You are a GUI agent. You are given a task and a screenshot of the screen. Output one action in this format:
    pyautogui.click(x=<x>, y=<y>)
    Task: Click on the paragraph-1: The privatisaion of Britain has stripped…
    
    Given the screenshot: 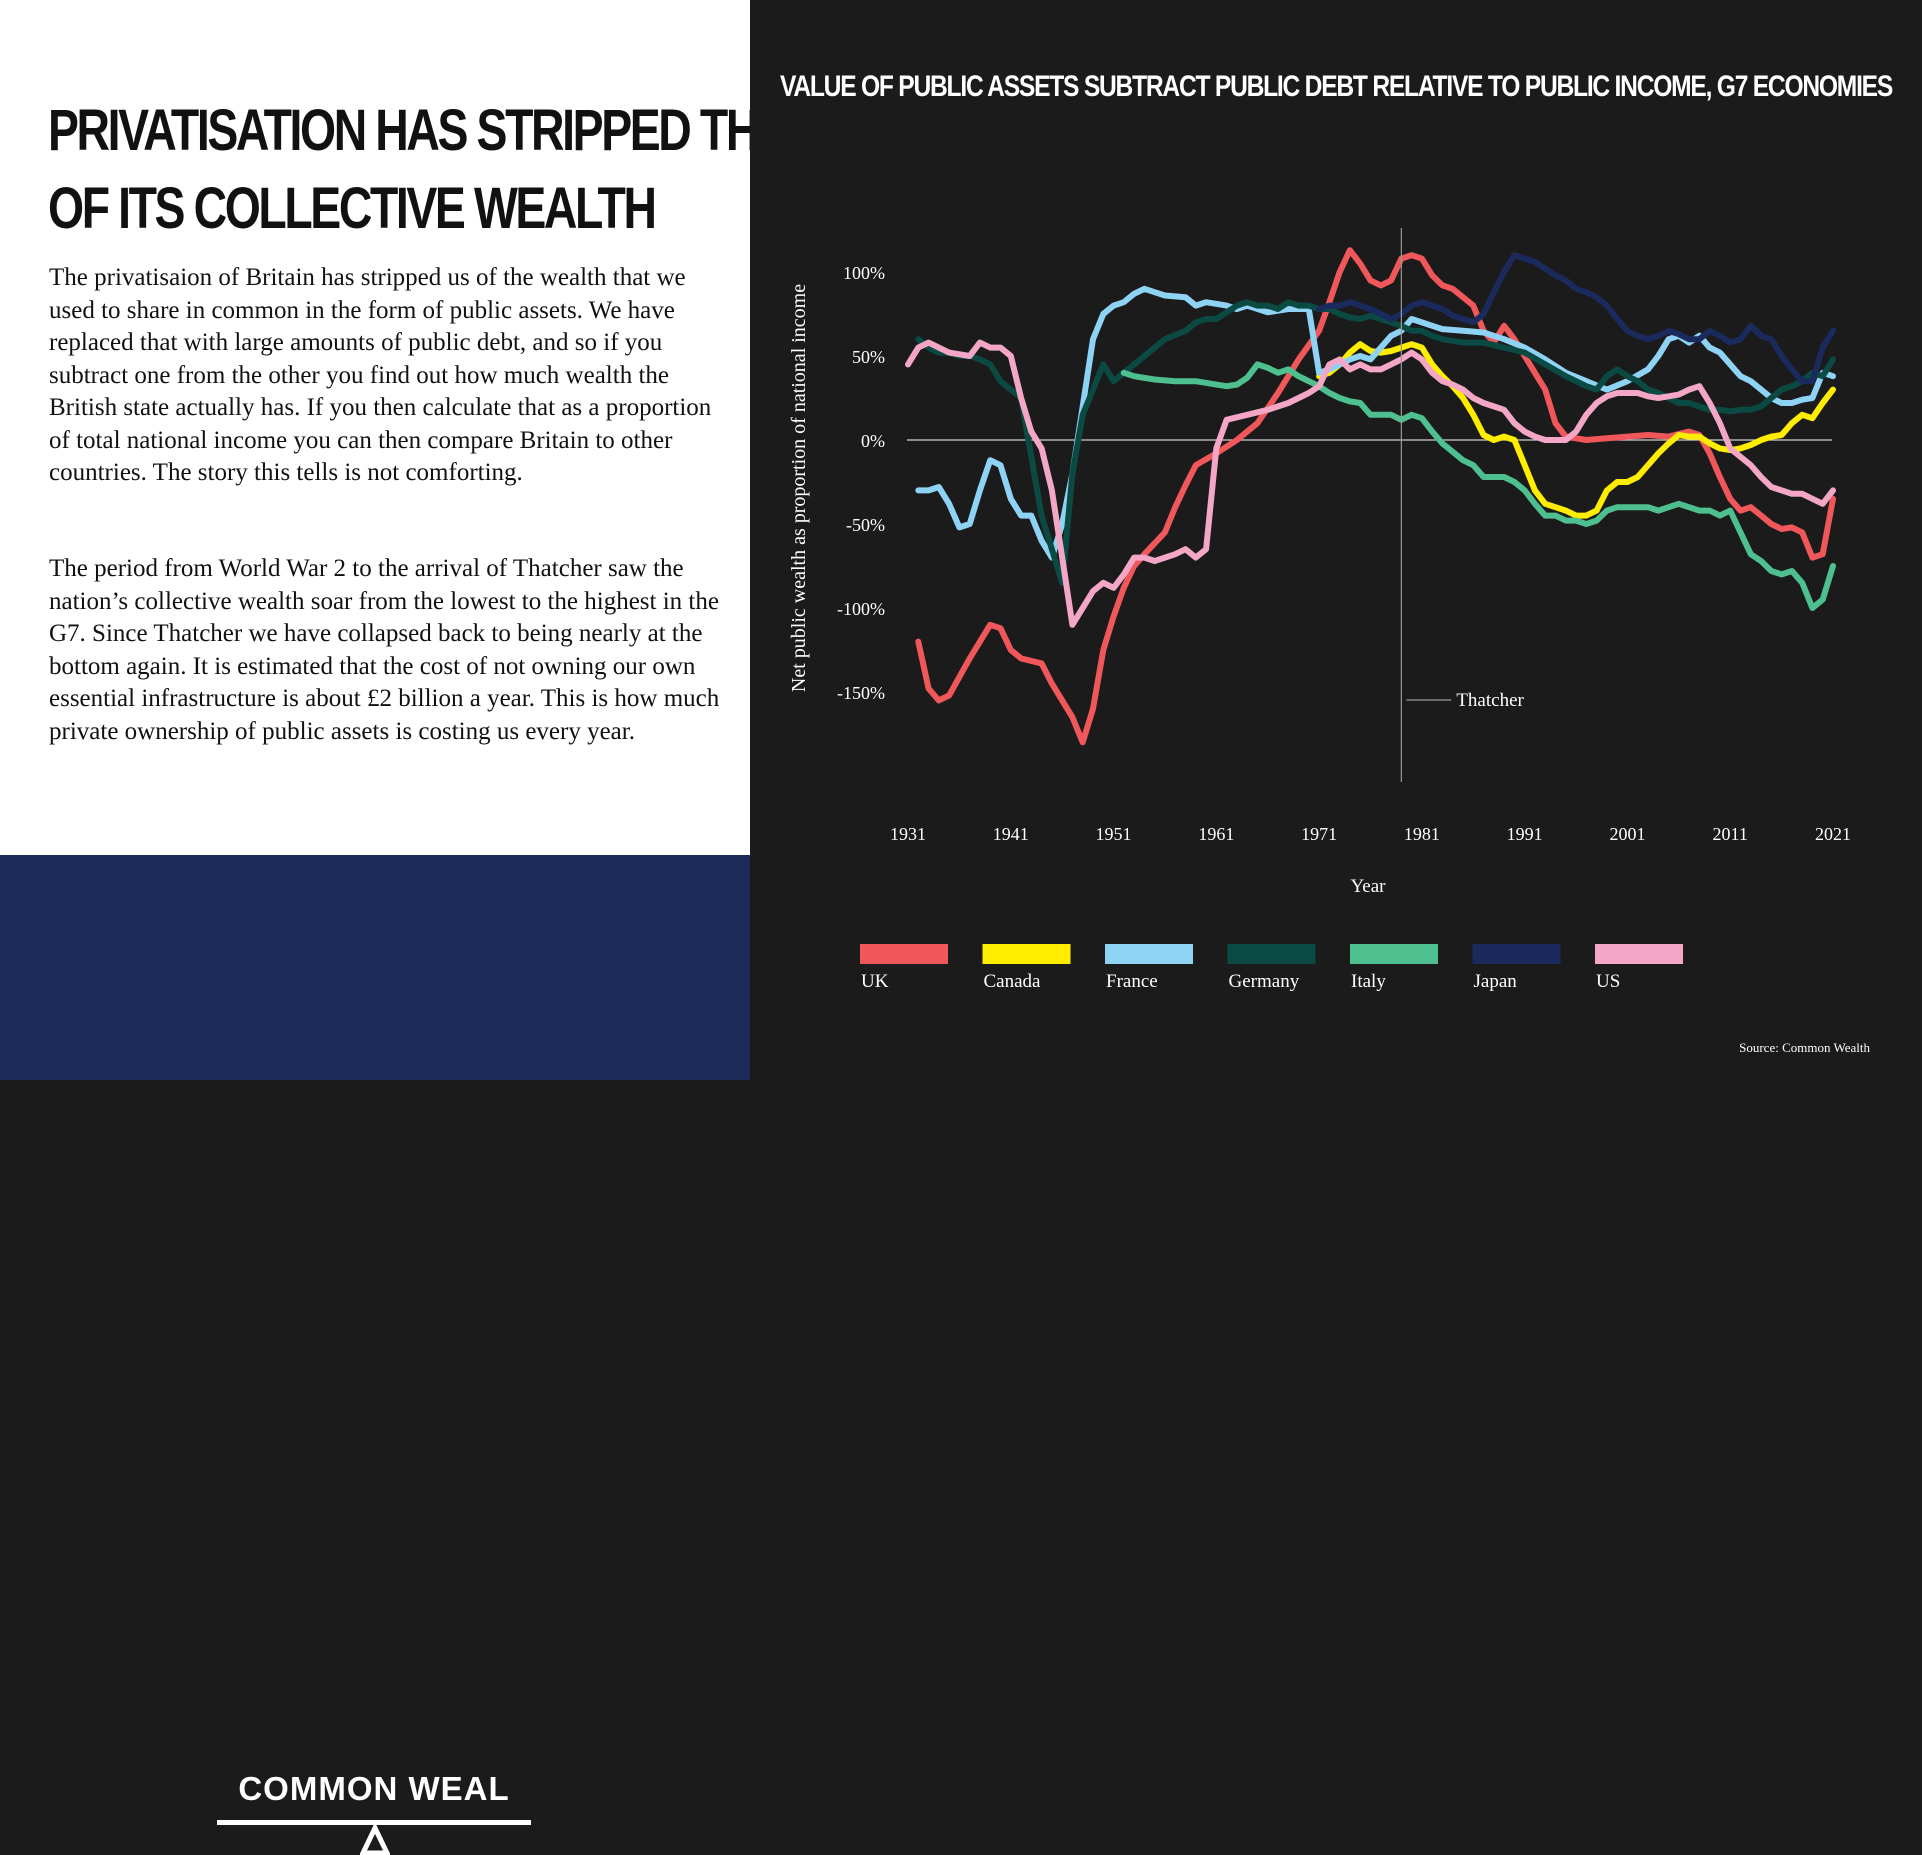 What is the action you would take?
    pyautogui.click(x=380, y=375)
    